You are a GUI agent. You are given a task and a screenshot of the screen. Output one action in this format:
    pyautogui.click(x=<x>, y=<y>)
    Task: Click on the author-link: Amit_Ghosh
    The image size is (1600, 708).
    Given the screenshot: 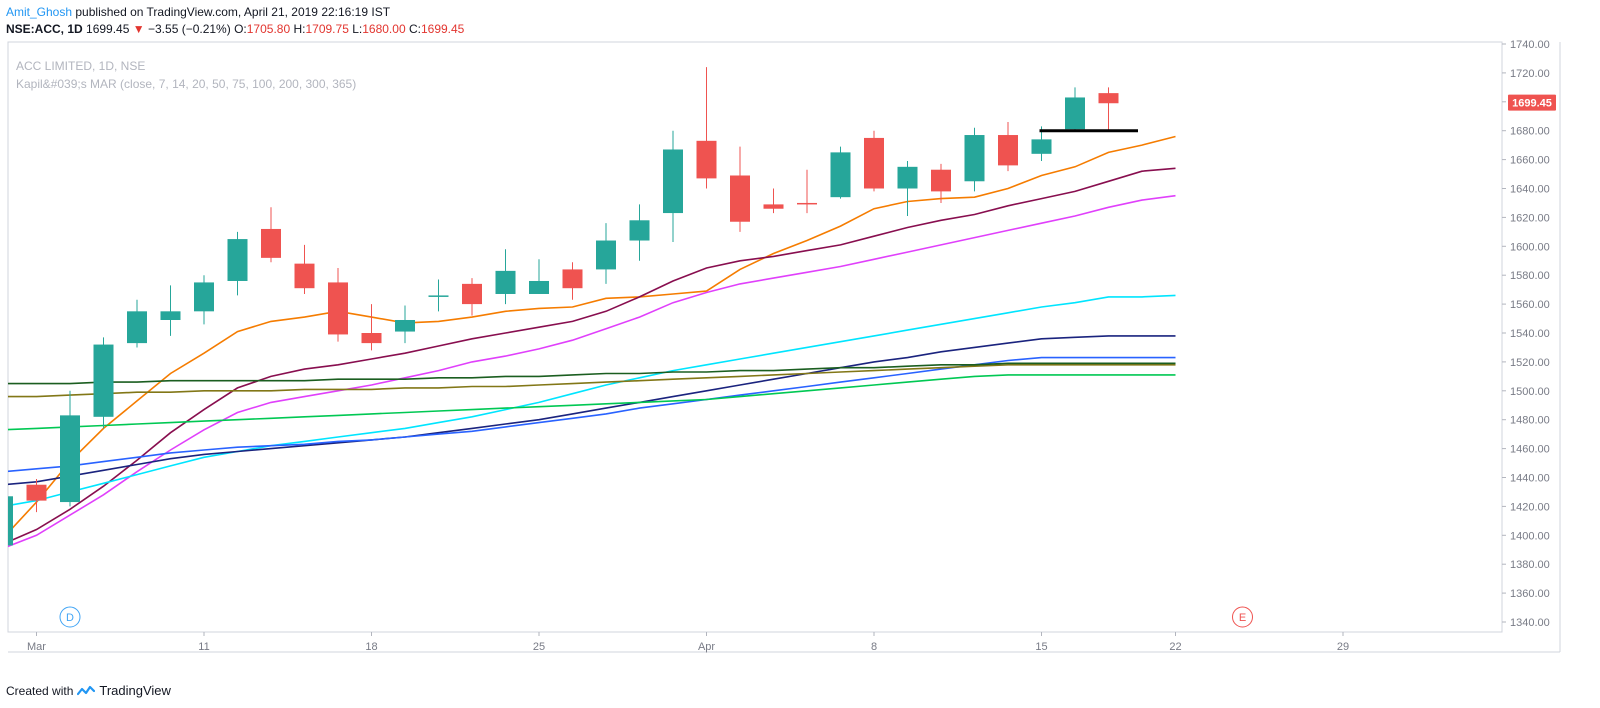 What is the action you would take?
    pyautogui.click(x=39, y=12)
    